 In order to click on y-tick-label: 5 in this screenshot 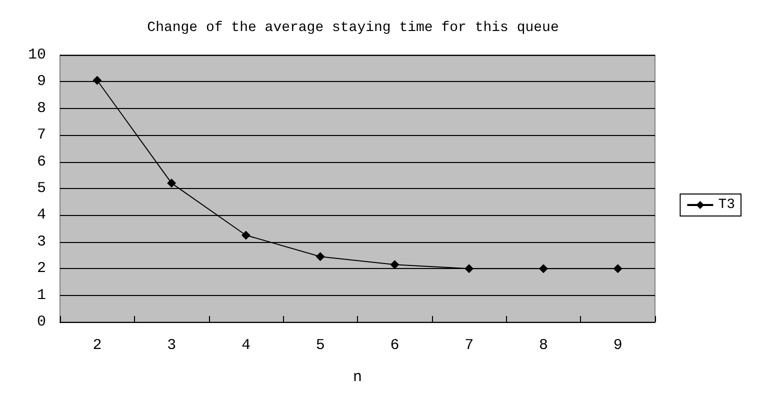, I will do `click(41, 188)`.